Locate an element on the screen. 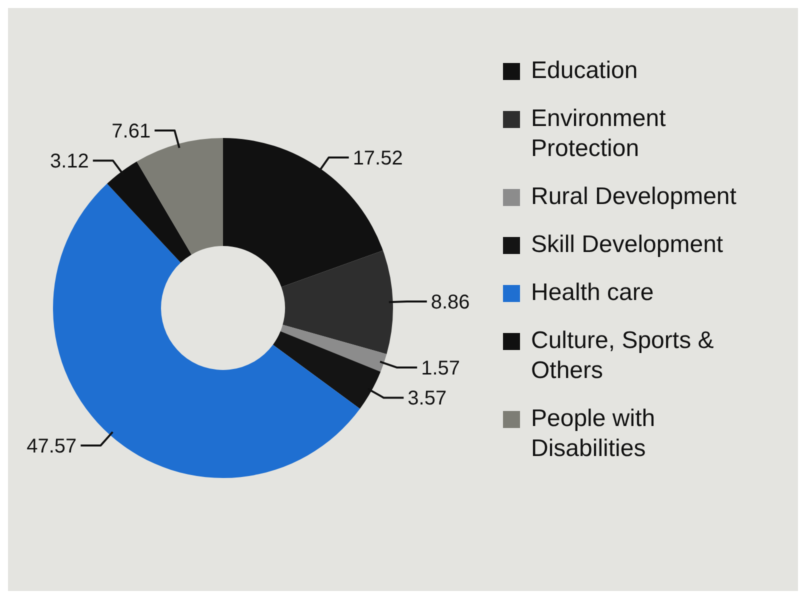 The width and height of the screenshot is (804, 599). data-label: 8.86 is located at coordinates (450, 303).